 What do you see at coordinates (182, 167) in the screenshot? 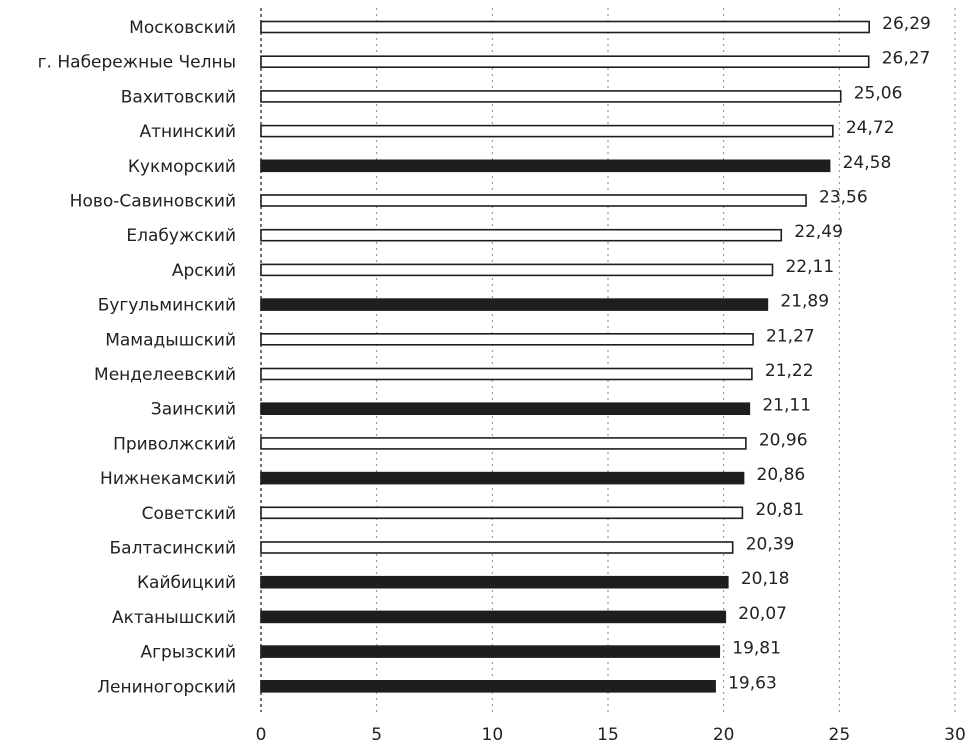
I see `category-label: Кукморский` at bounding box center [182, 167].